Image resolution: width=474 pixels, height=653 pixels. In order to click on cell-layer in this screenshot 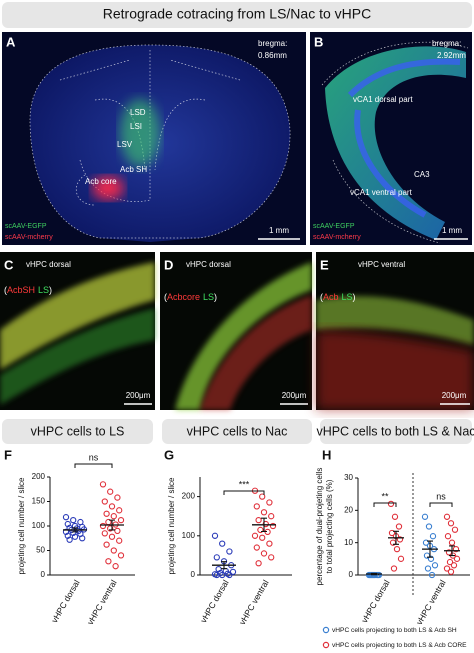, I will do `click(404, 138)`.